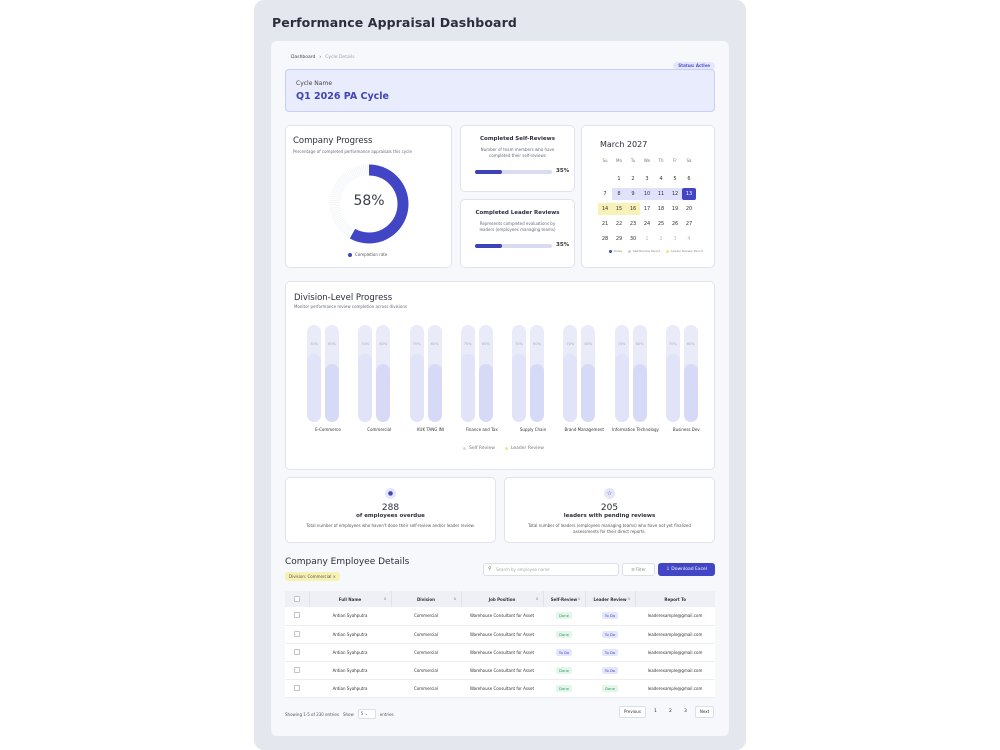 The width and height of the screenshot is (1000, 750). What do you see at coordinates (426, 652) in the screenshot?
I see `table-cell: Commercial` at bounding box center [426, 652].